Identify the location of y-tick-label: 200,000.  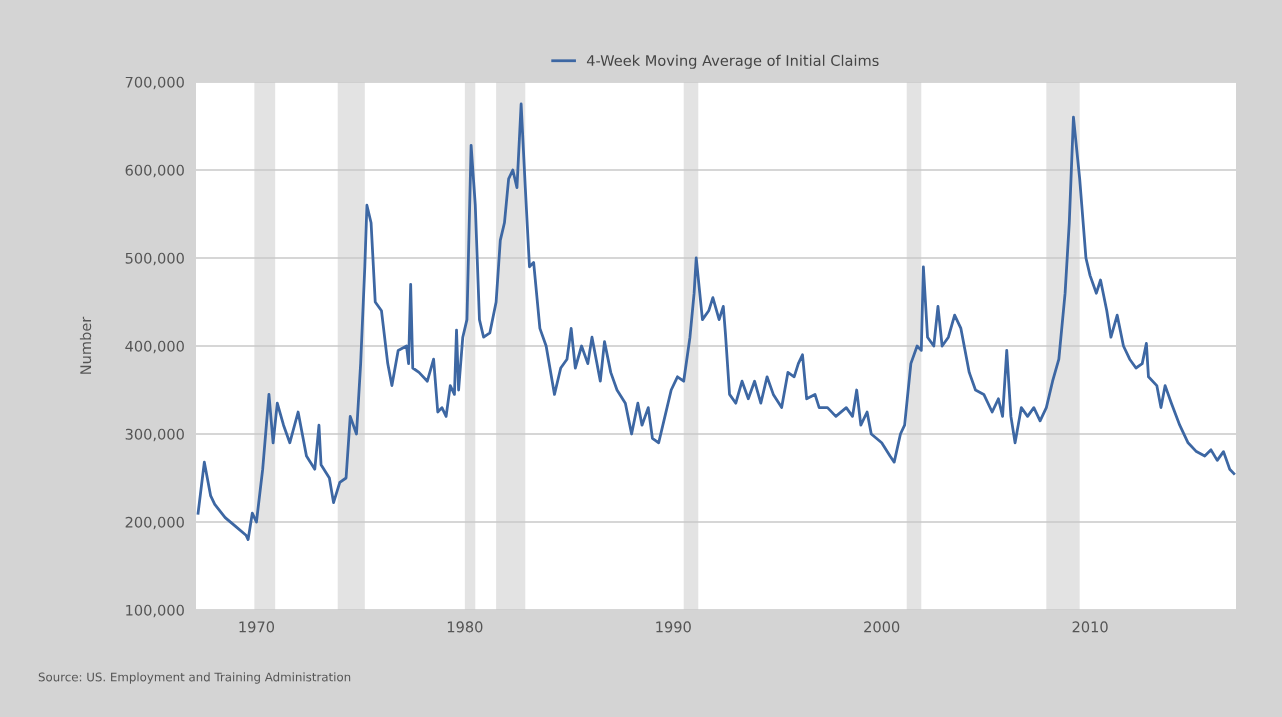
(154, 523).